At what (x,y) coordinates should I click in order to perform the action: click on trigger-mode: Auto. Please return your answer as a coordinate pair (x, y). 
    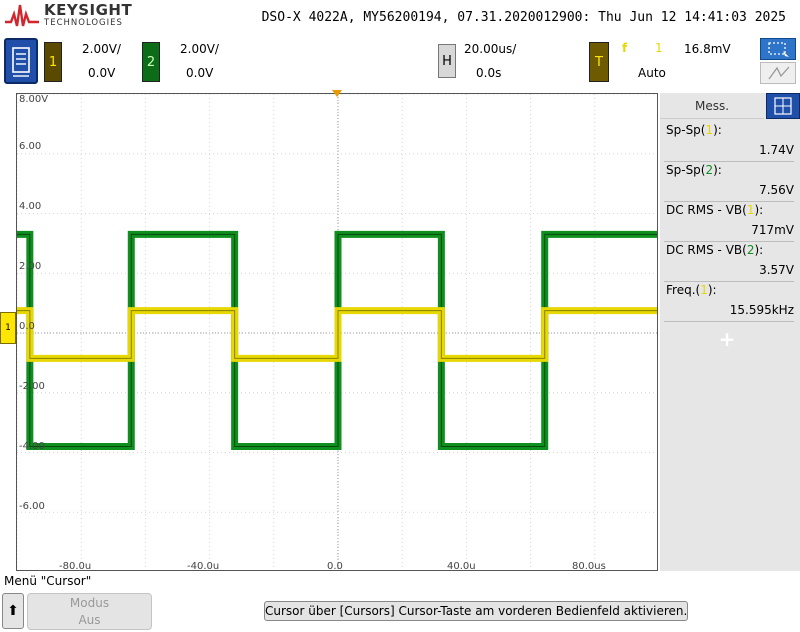
    Looking at the image, I should click on (652, 73).